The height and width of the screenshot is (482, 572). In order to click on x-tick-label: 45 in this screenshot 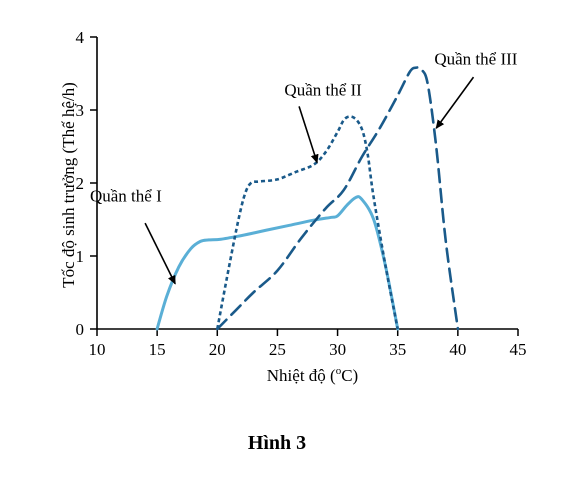, I will do `click(518, 349)`.